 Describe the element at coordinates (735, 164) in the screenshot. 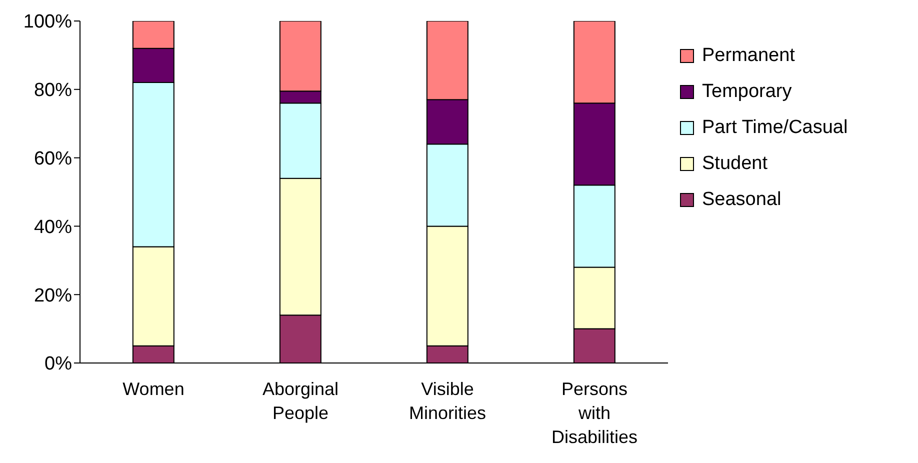

I see `legend-label: Student` at that location.